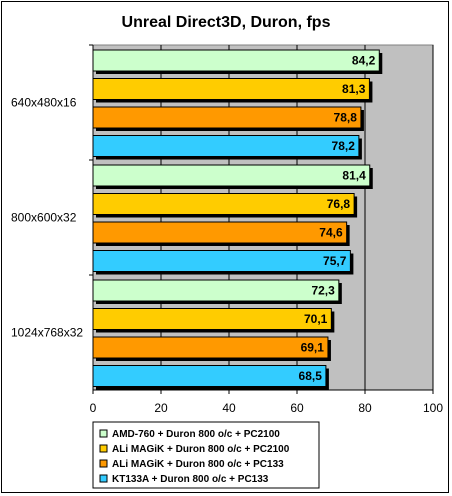 The height and width of the screenshot is (496, 452). Describe the element at coordinates (161, 408) in the screenshot. I see `x-tick-label: 20` at that location.